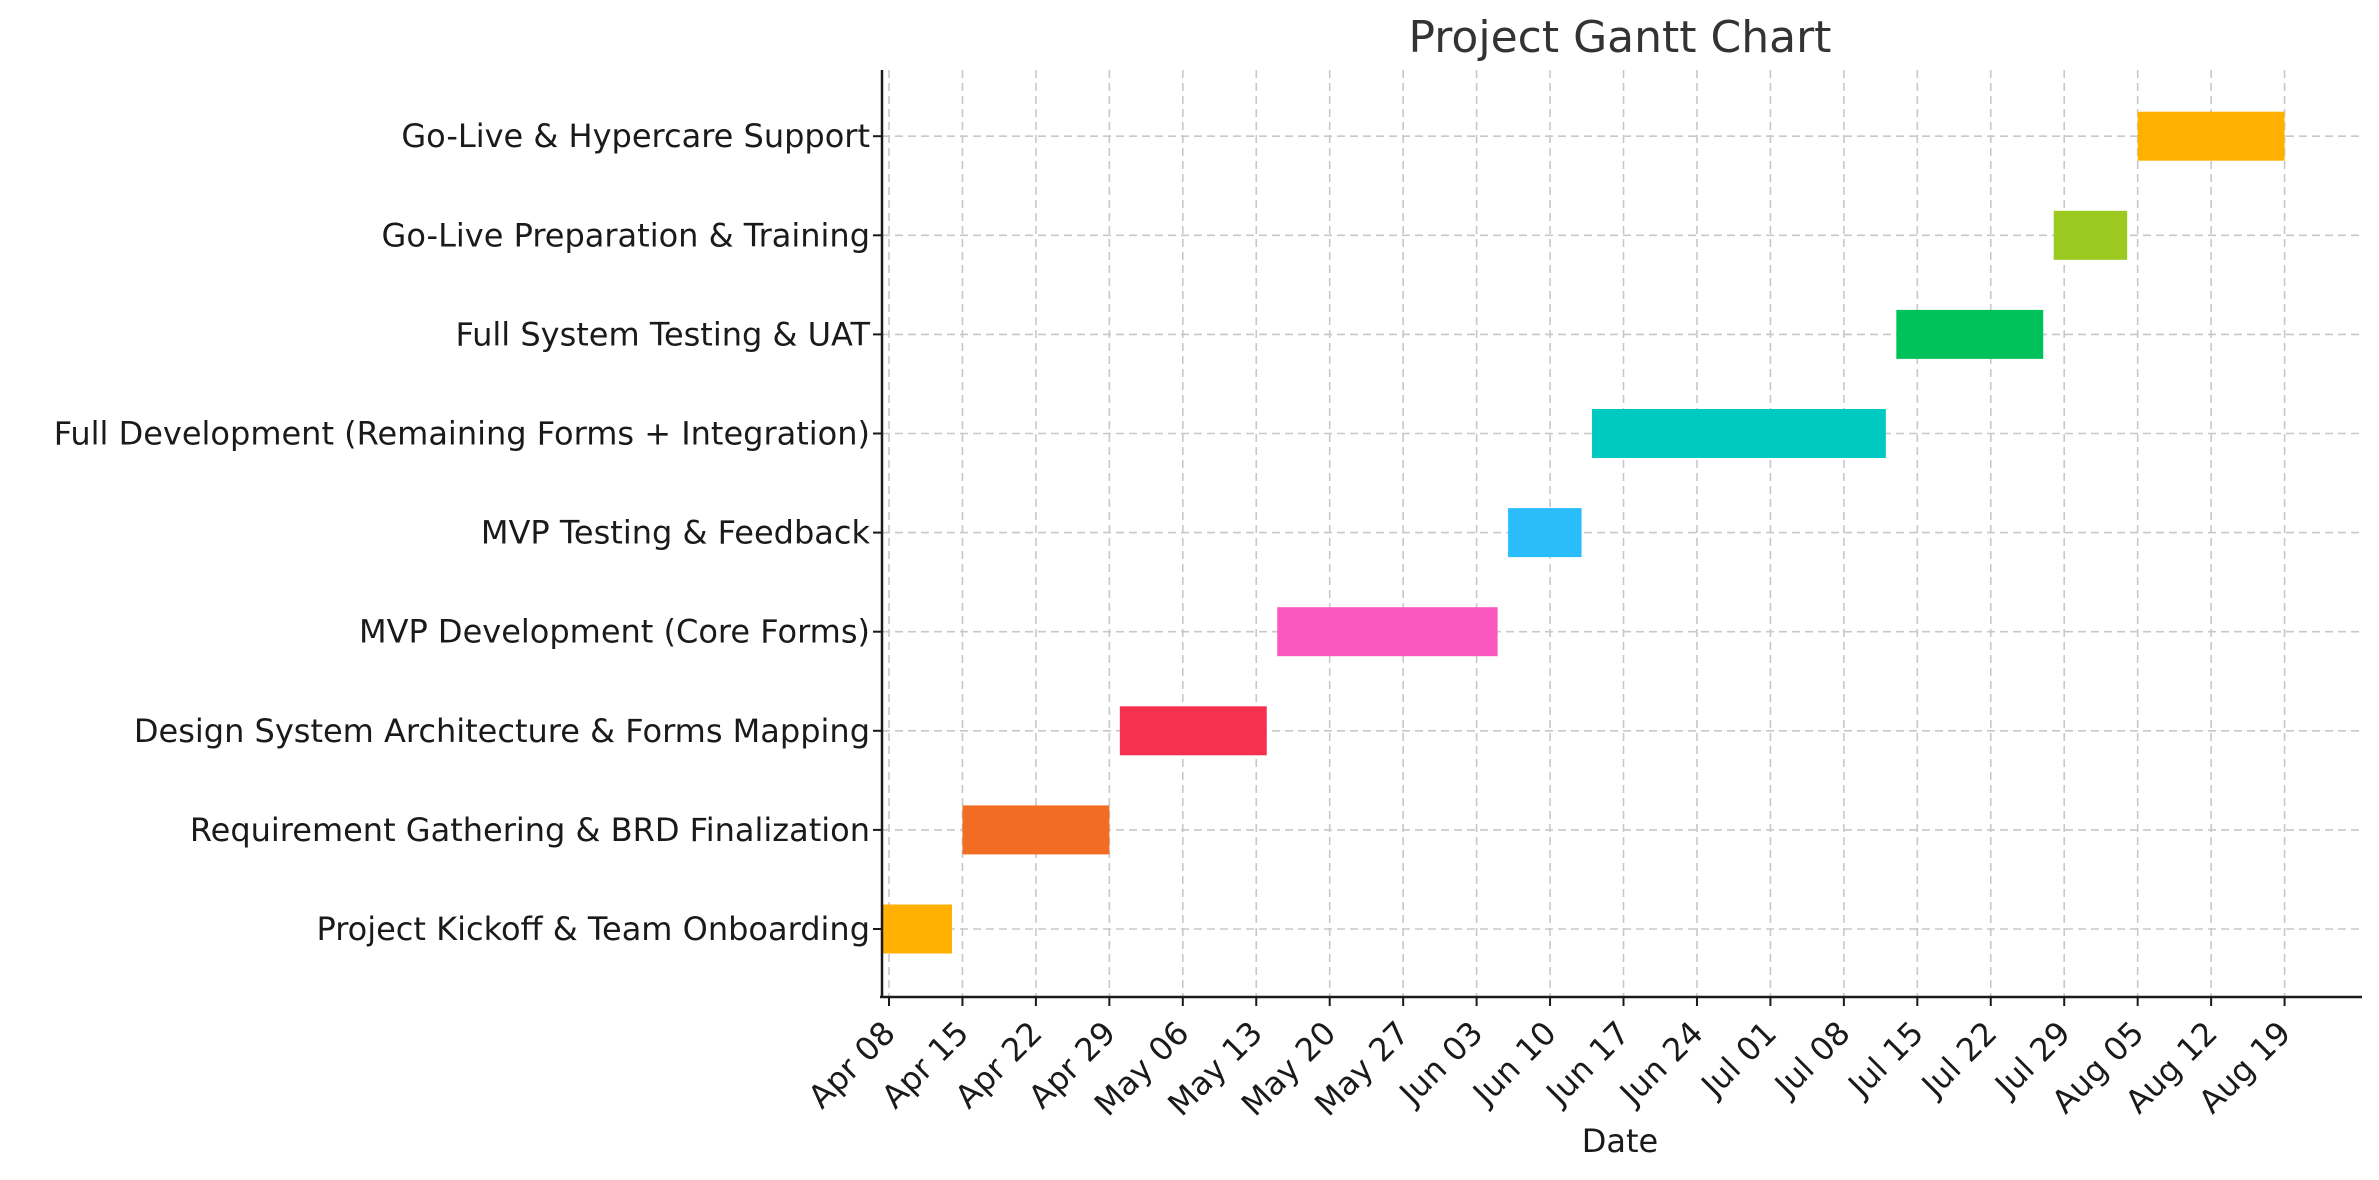 This screenshot has width=2379, height=1180. Describe the element at coordinates (626, 235) in the screenshot. I see `task-label: Go-Live Preparation & Training` at that location.